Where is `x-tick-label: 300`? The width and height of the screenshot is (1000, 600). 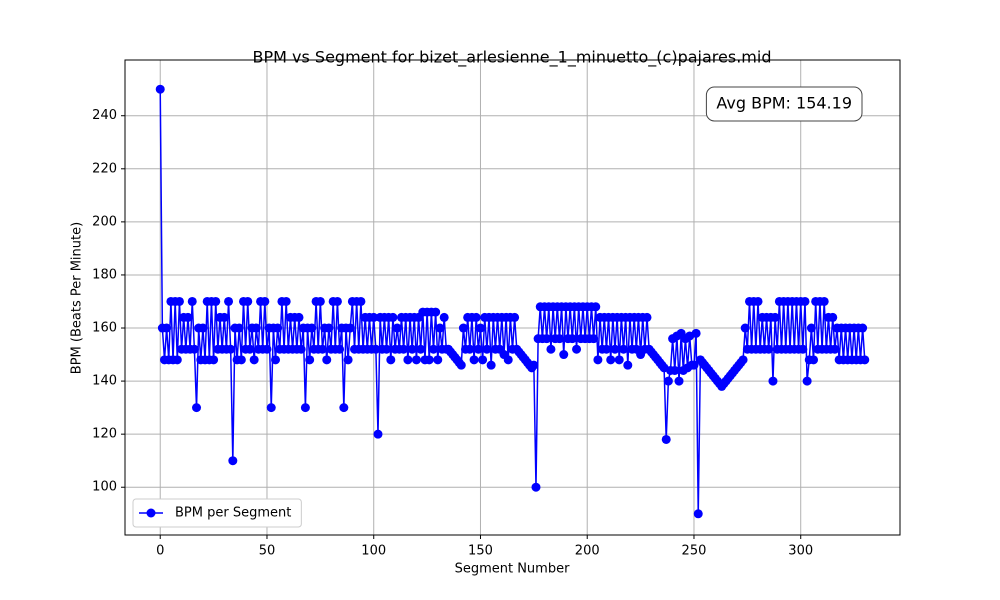
x-tick-label: 300 is located at coordinates (800, 551).